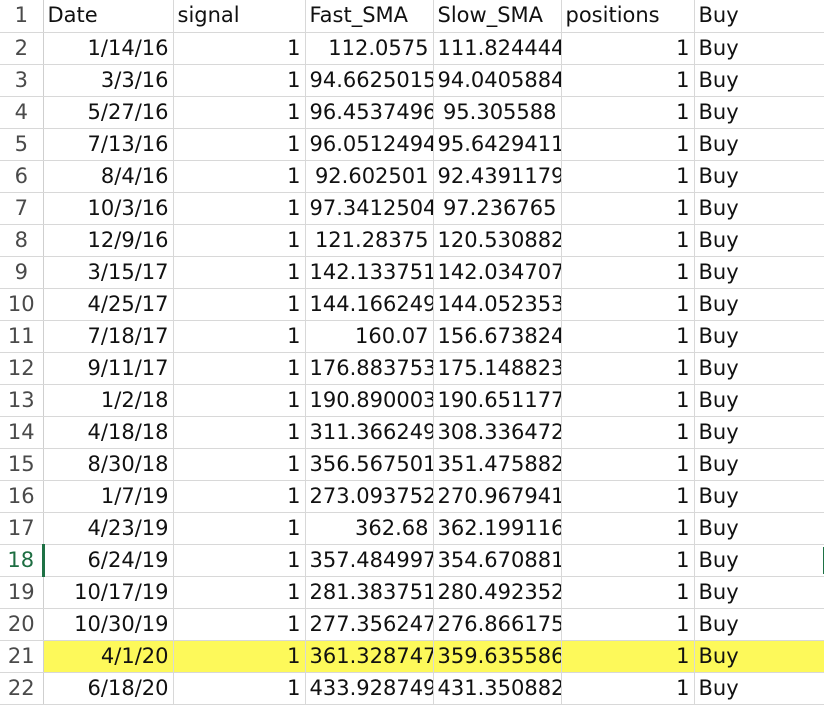 Image resolution: width=824 pixels, height=705 pixels. Describe the element at coordinates (22, 272) in the screenshot. I see `row-header: 9` at that location.